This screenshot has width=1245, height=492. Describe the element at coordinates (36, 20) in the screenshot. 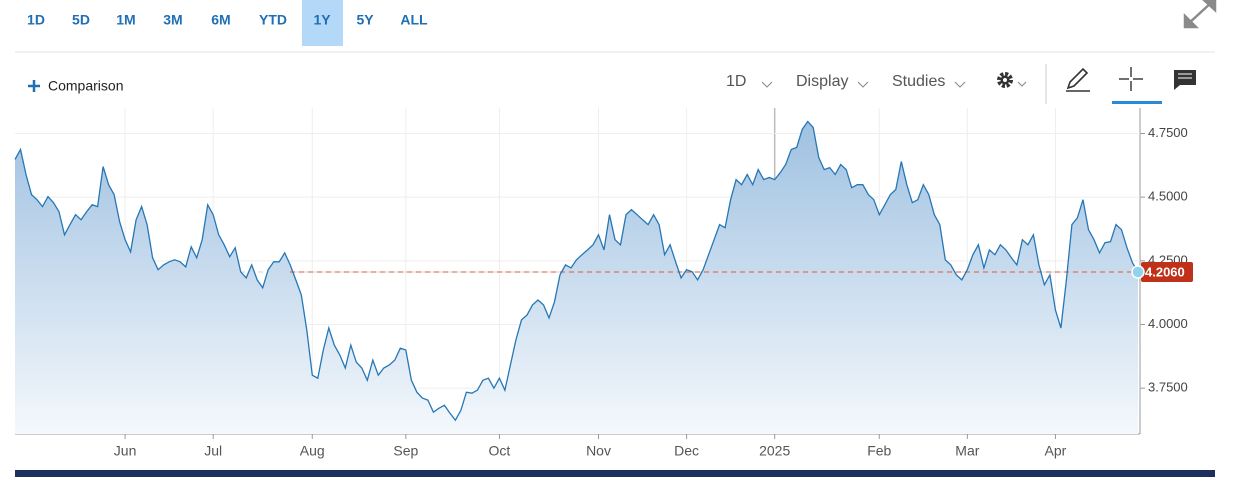

I see `range-button: 1D` at that location.